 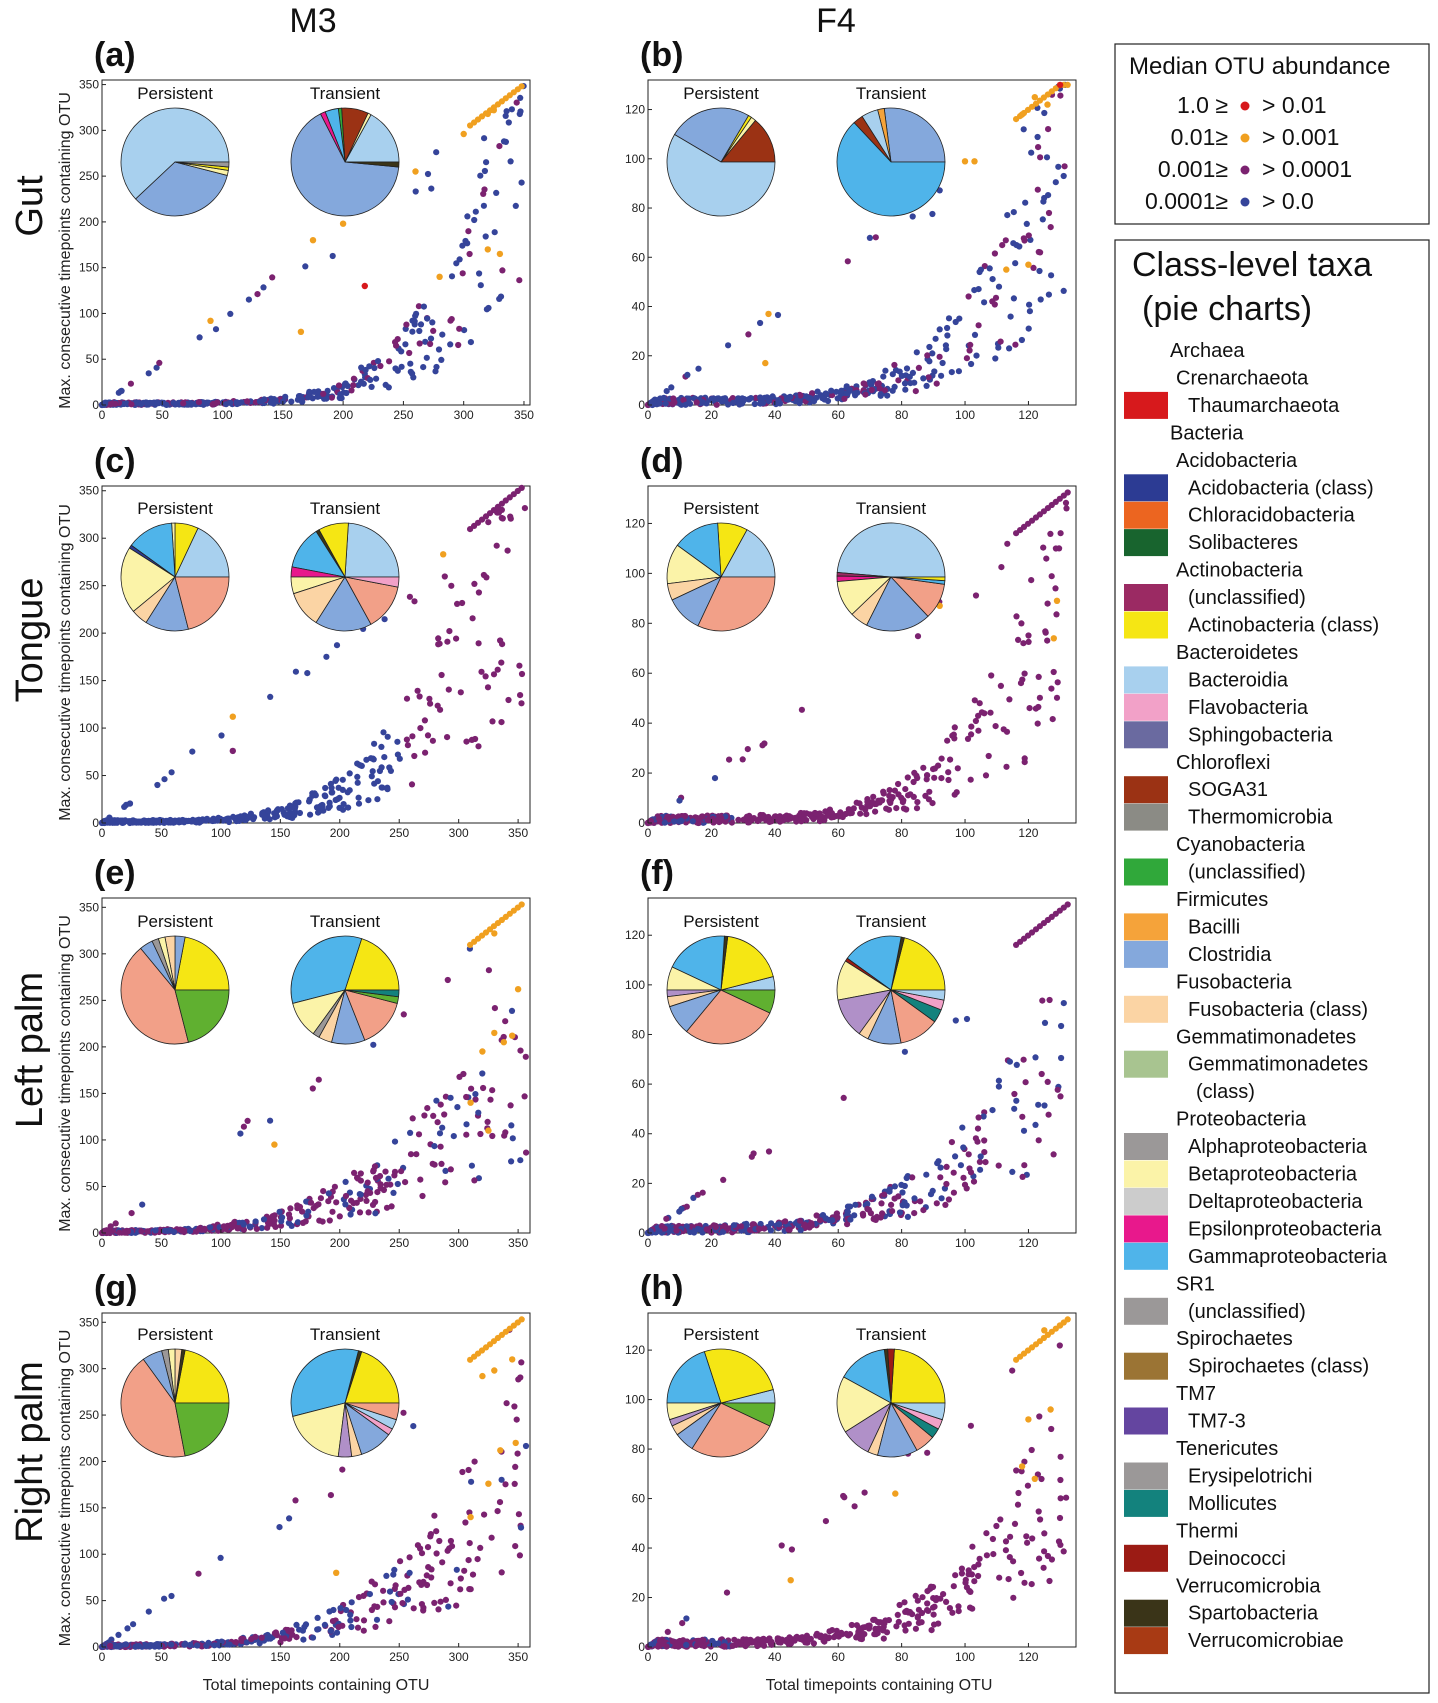 What do you see at coordinates (857, 1069) in the screenshot?
I see `points-f` at bounding box center [857, 1069].